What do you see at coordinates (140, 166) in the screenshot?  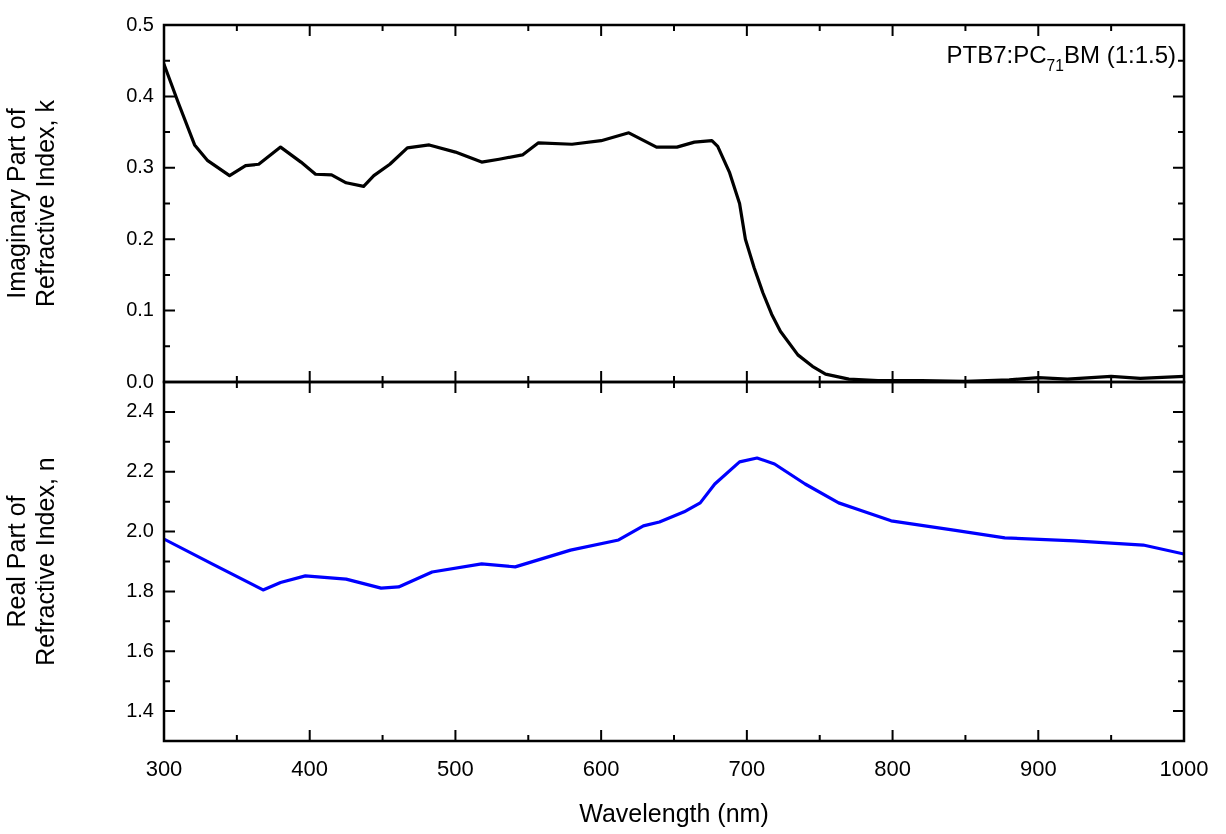 I see `y-tick-label: 0.3` at bounding box center [140, 166].